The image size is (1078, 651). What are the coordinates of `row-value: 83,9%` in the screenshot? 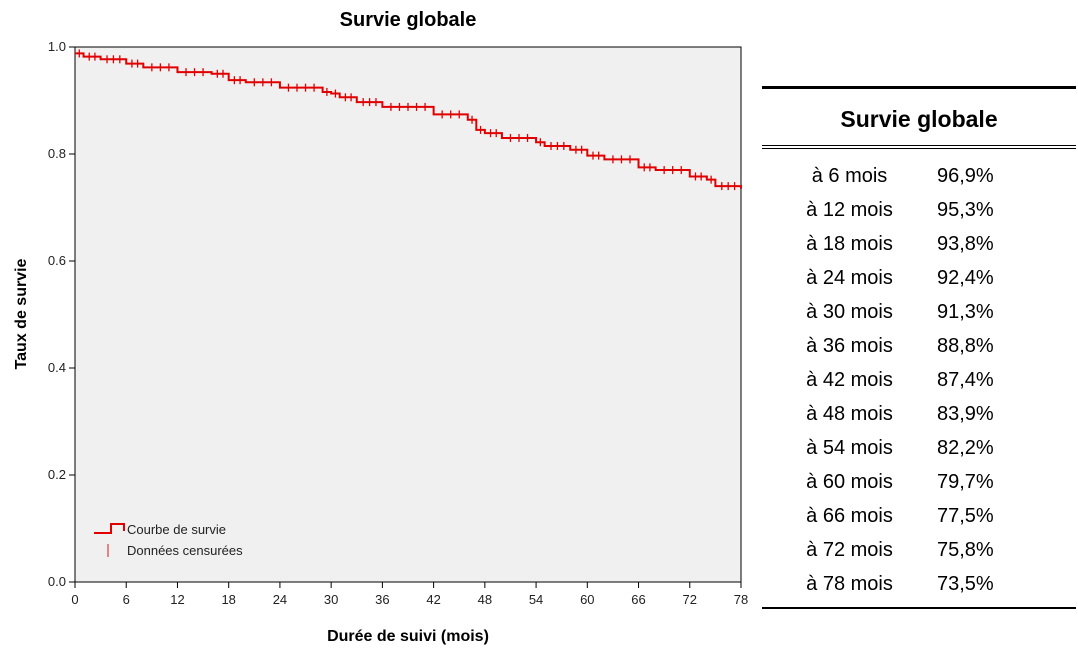 It's located at (965, 414).